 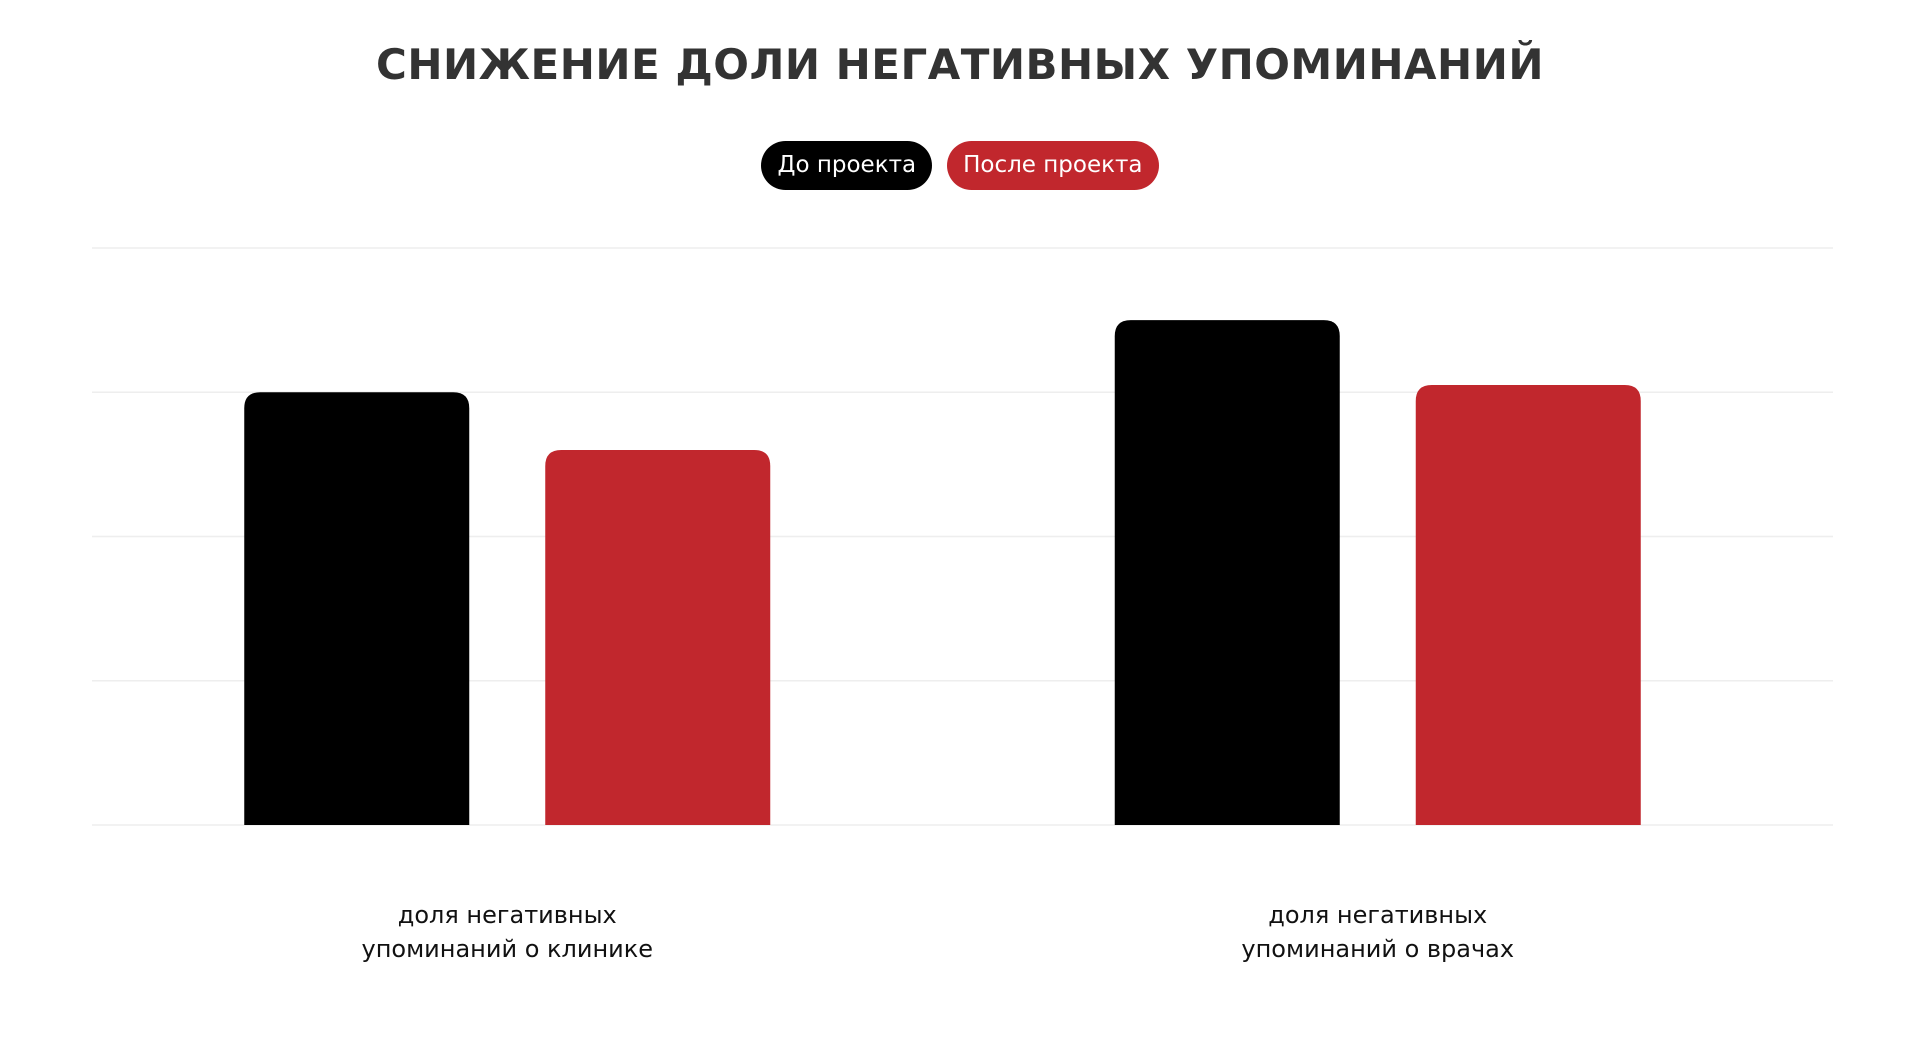 What do you see at coordinates (507, 932) in the screenshot?
I see `x-tick-label: доля негативных упоминаний о клинике` at bounding box center [507, 932].